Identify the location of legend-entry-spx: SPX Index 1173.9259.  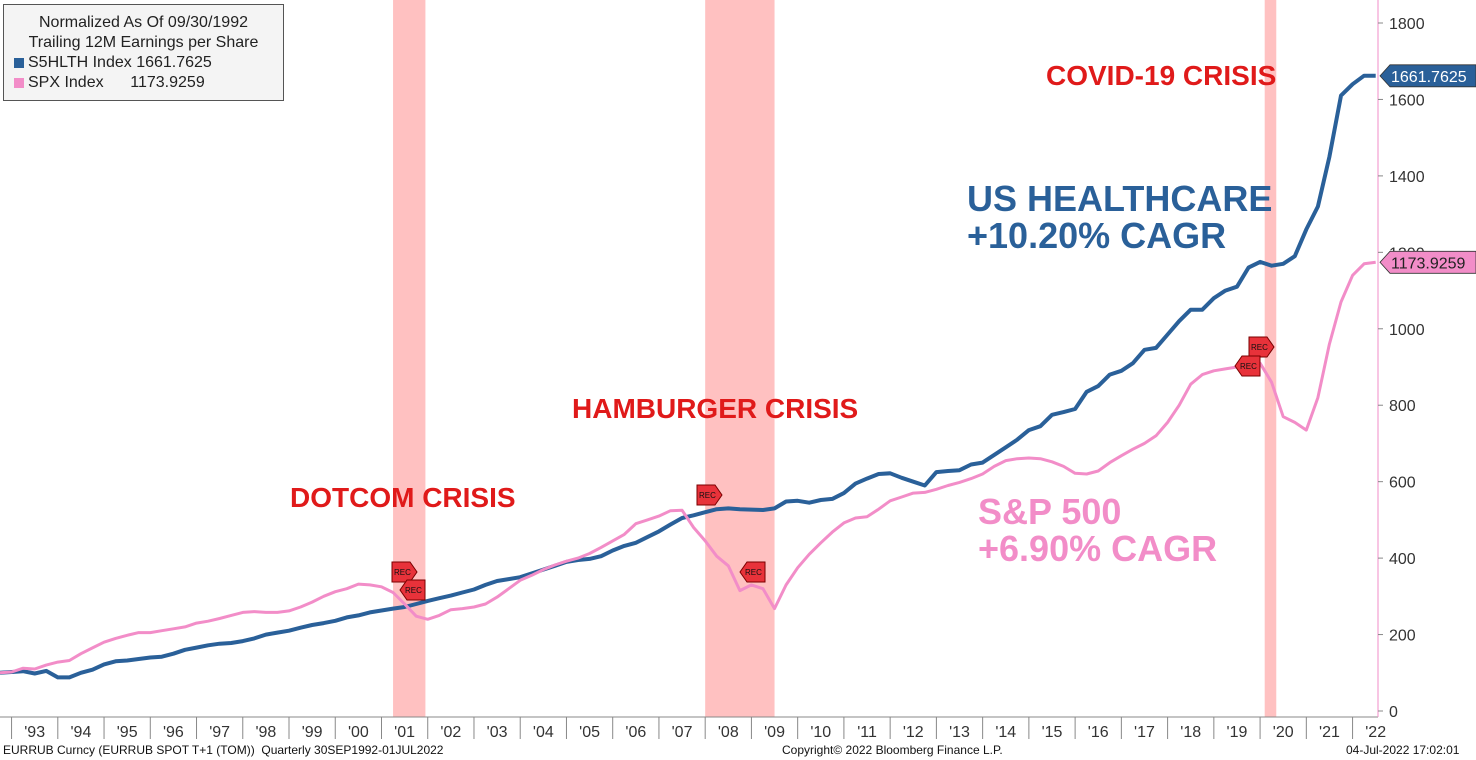
(148, 83).